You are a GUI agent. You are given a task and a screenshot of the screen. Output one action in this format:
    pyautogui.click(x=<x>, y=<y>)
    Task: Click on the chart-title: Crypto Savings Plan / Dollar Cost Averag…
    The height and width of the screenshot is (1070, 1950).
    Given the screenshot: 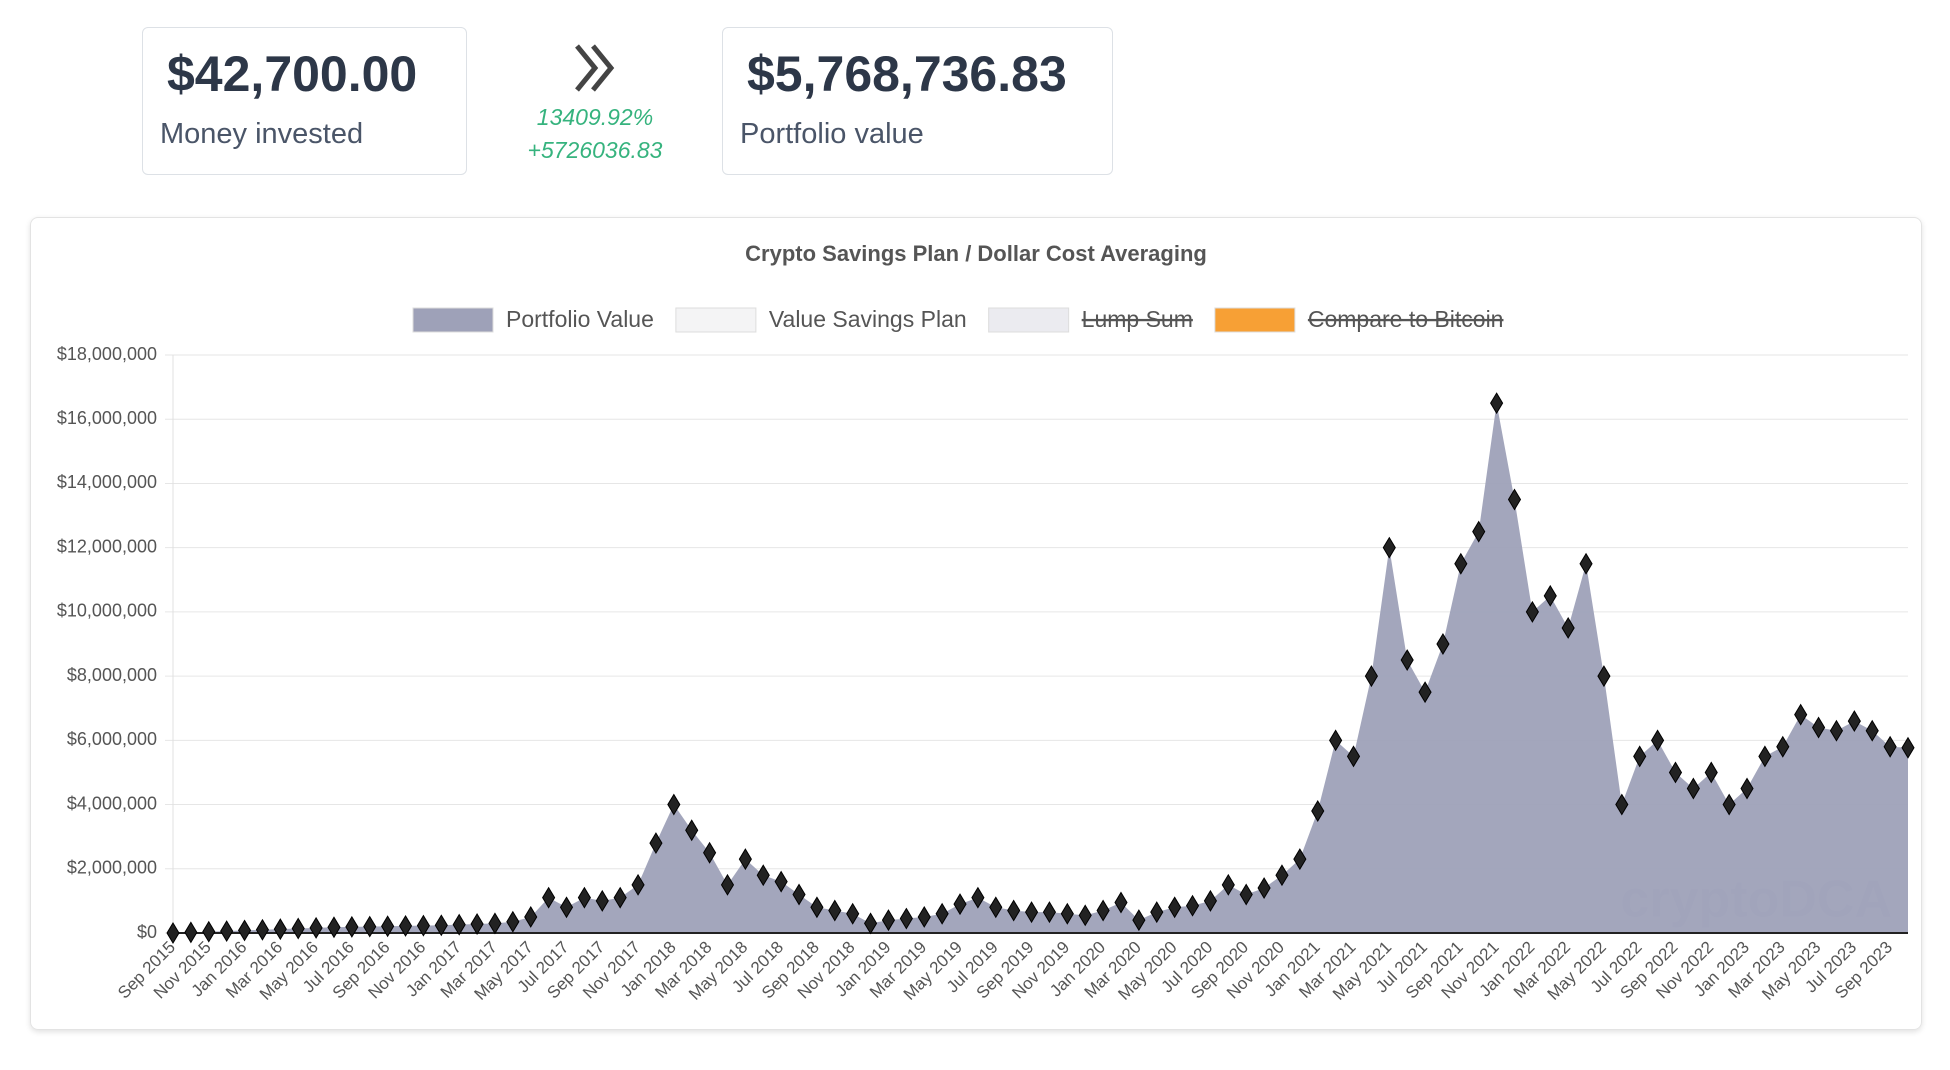 What is the action you would take?
    pyautogui.click(x=976, y=253)
    